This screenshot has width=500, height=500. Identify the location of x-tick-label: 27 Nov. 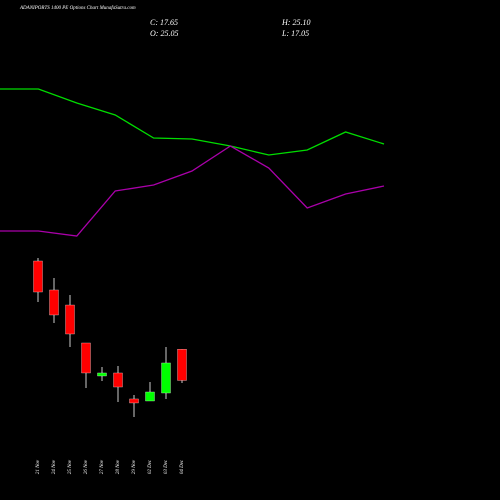
(102, 466).